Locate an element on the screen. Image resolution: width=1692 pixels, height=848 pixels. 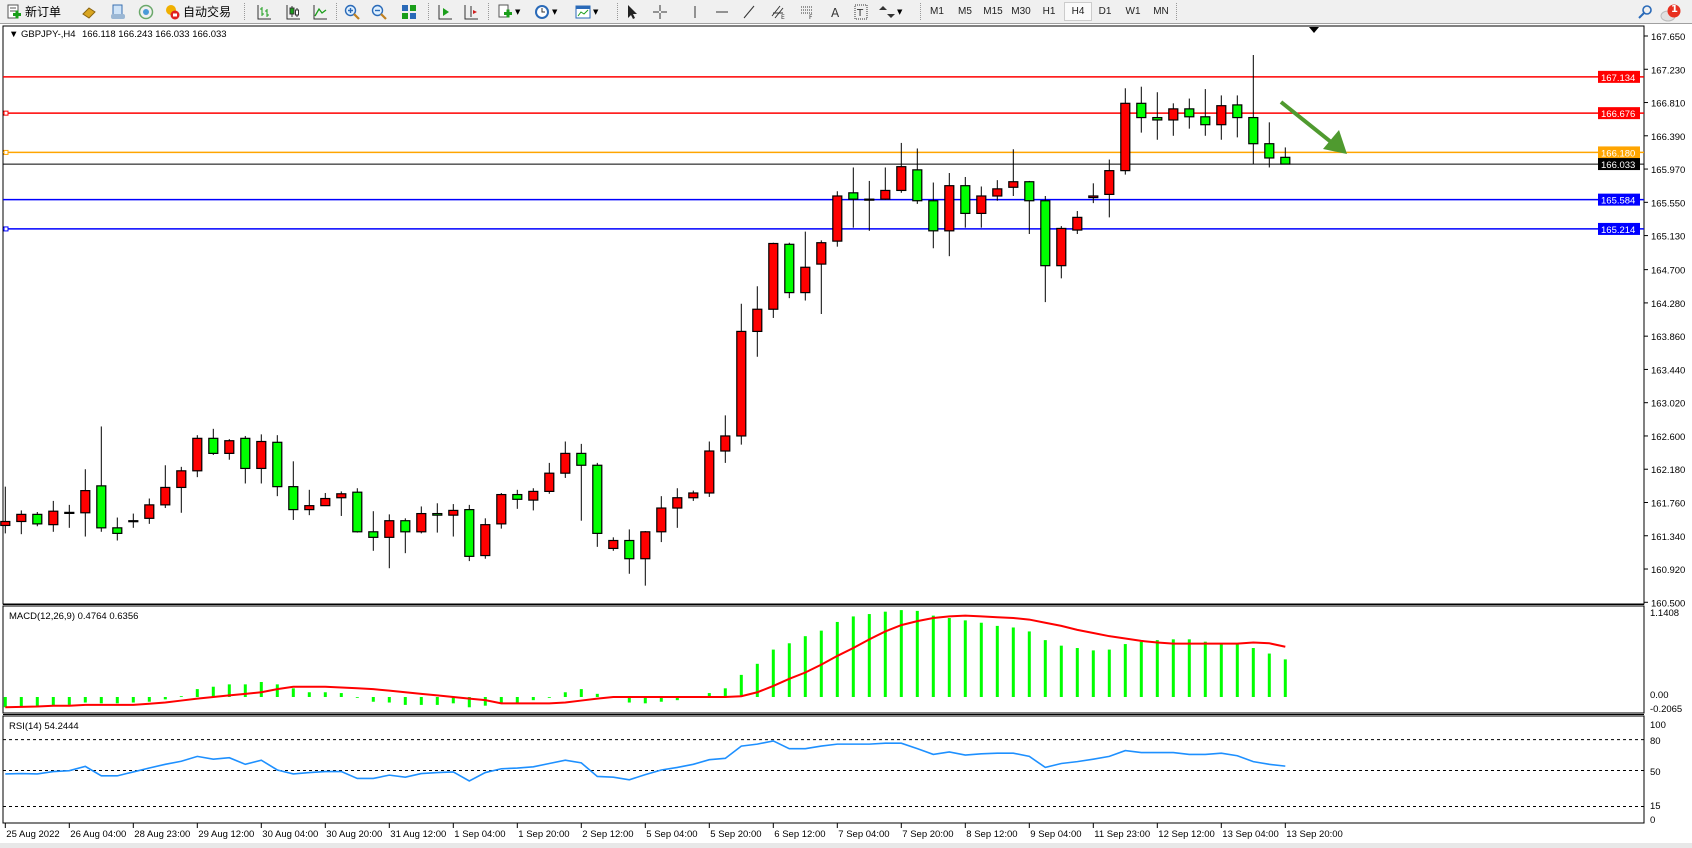
price-level-label: 165.214 is located at coordinates (1618, 230).